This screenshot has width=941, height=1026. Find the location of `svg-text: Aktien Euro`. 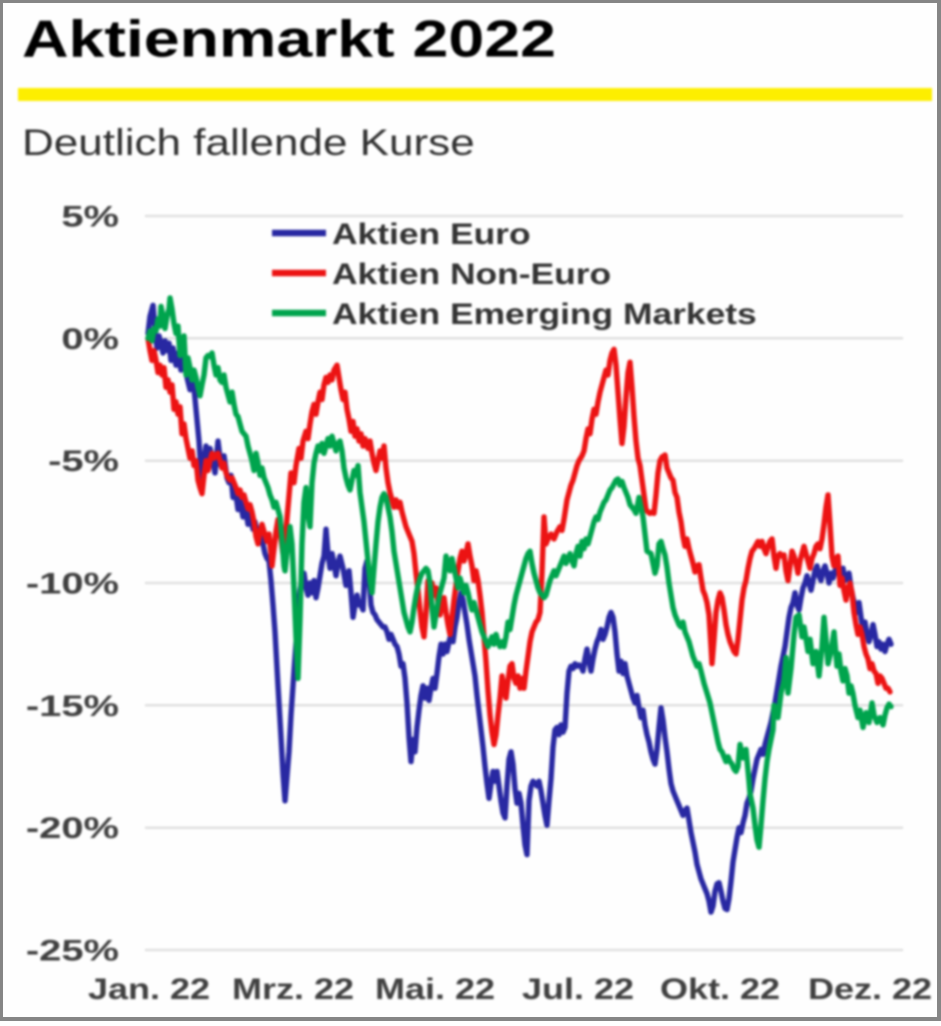

svg-text: Aktien Euro is located at coordinates (431, 234).